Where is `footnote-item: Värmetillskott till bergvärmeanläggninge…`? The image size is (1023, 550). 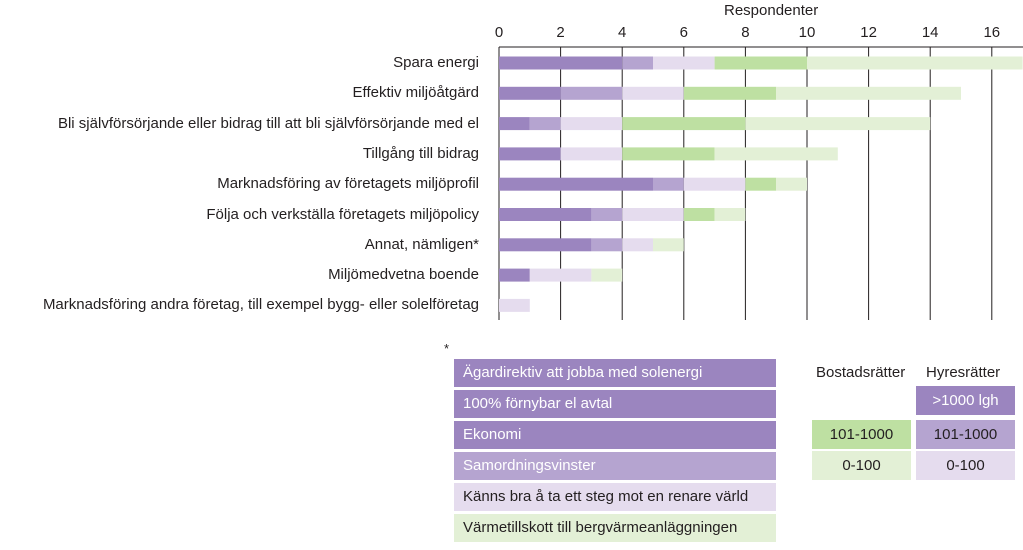 footnote-item: Värmetillskott till bergvärmeanläggninge… is located at coordinates (615, 528).